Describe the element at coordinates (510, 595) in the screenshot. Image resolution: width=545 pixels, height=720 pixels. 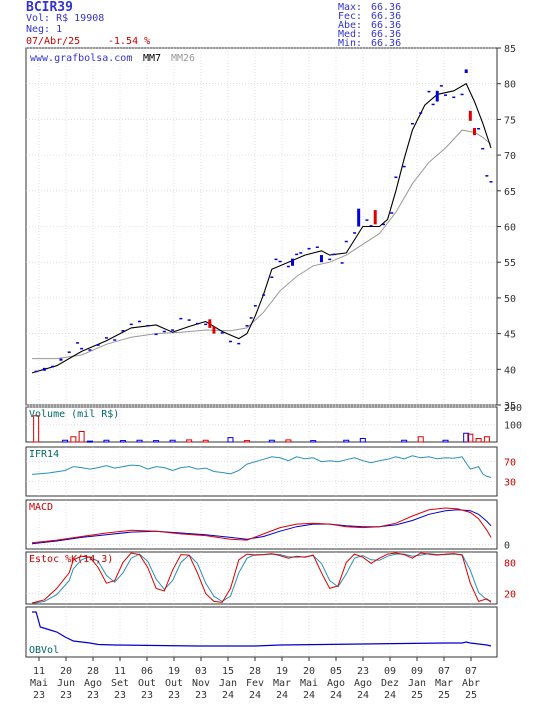
I see `stoch-ytick-label: 20` at that location.